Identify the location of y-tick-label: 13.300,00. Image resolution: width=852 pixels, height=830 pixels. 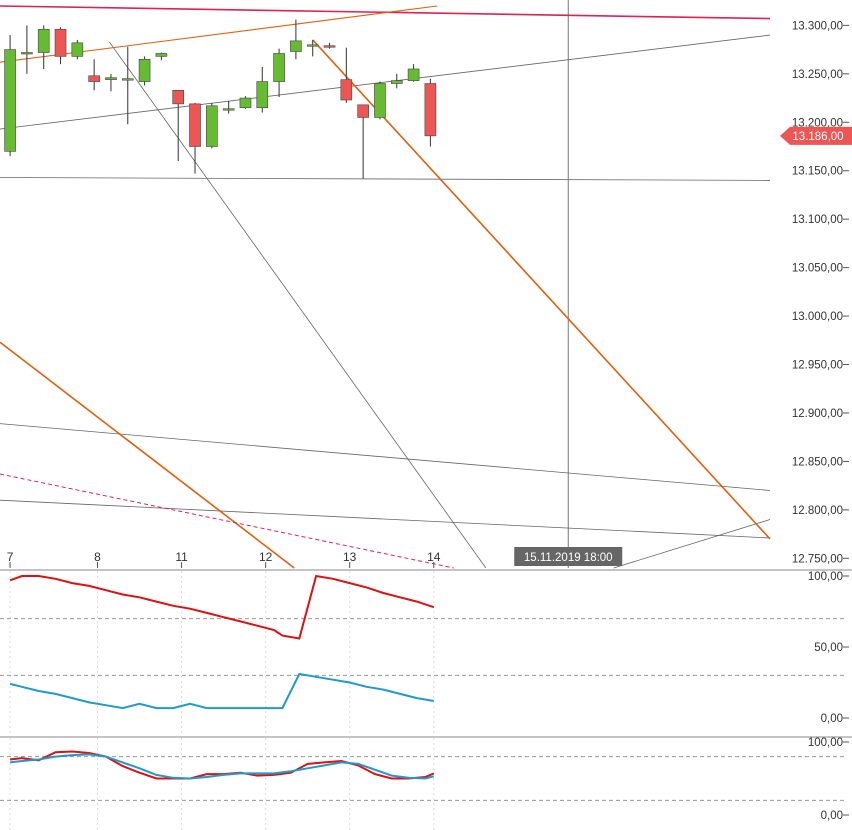
(817, 26).